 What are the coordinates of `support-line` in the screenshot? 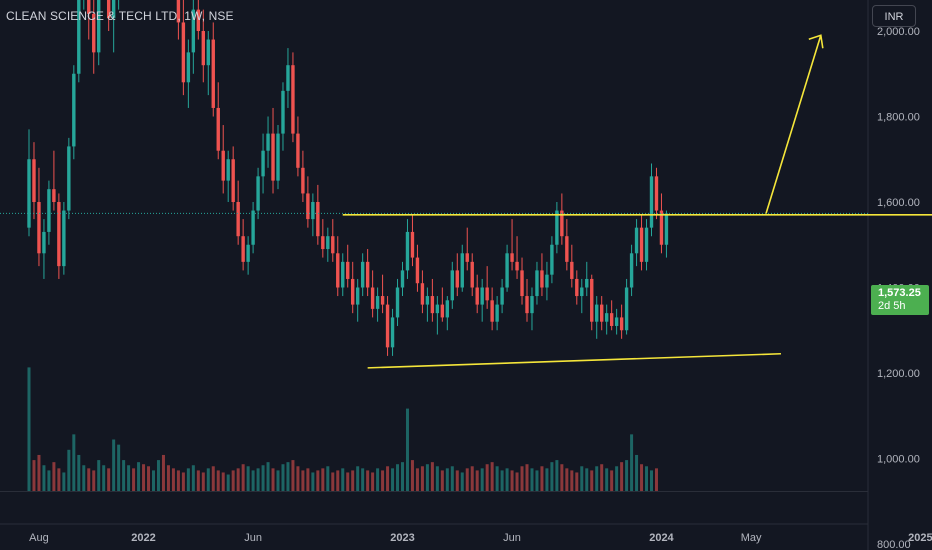 It's located at (574, 360).